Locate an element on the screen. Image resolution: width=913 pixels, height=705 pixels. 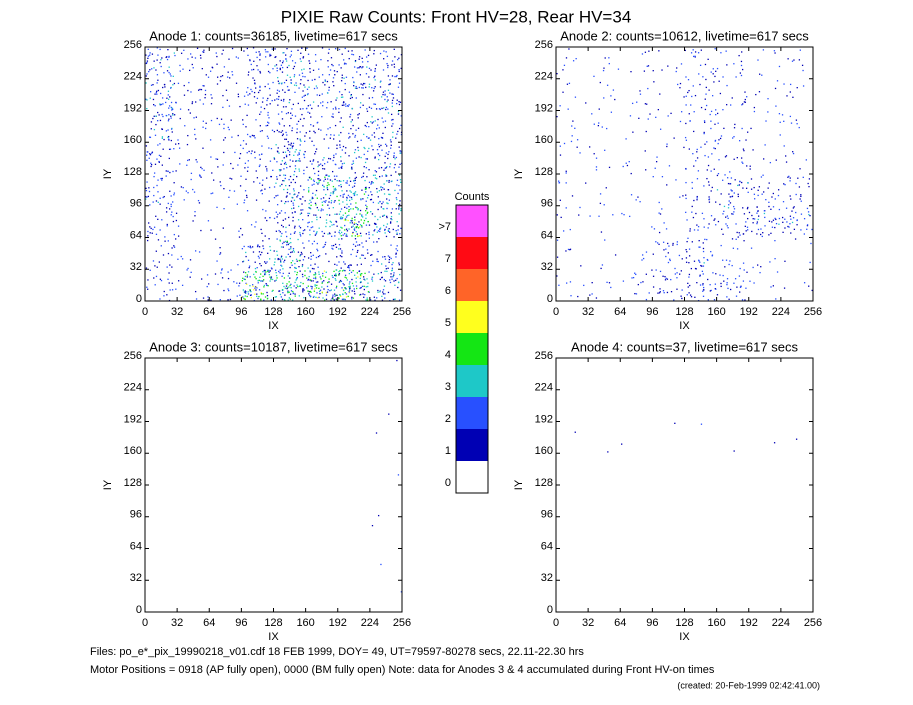
colorbar-label: 3 is located at coordinates (448, 387).